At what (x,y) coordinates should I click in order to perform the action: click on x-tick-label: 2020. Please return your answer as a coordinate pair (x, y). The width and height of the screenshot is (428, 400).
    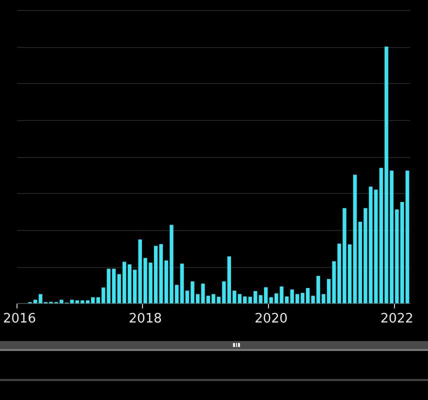
    Looking at the image, I should click on (271, 319).